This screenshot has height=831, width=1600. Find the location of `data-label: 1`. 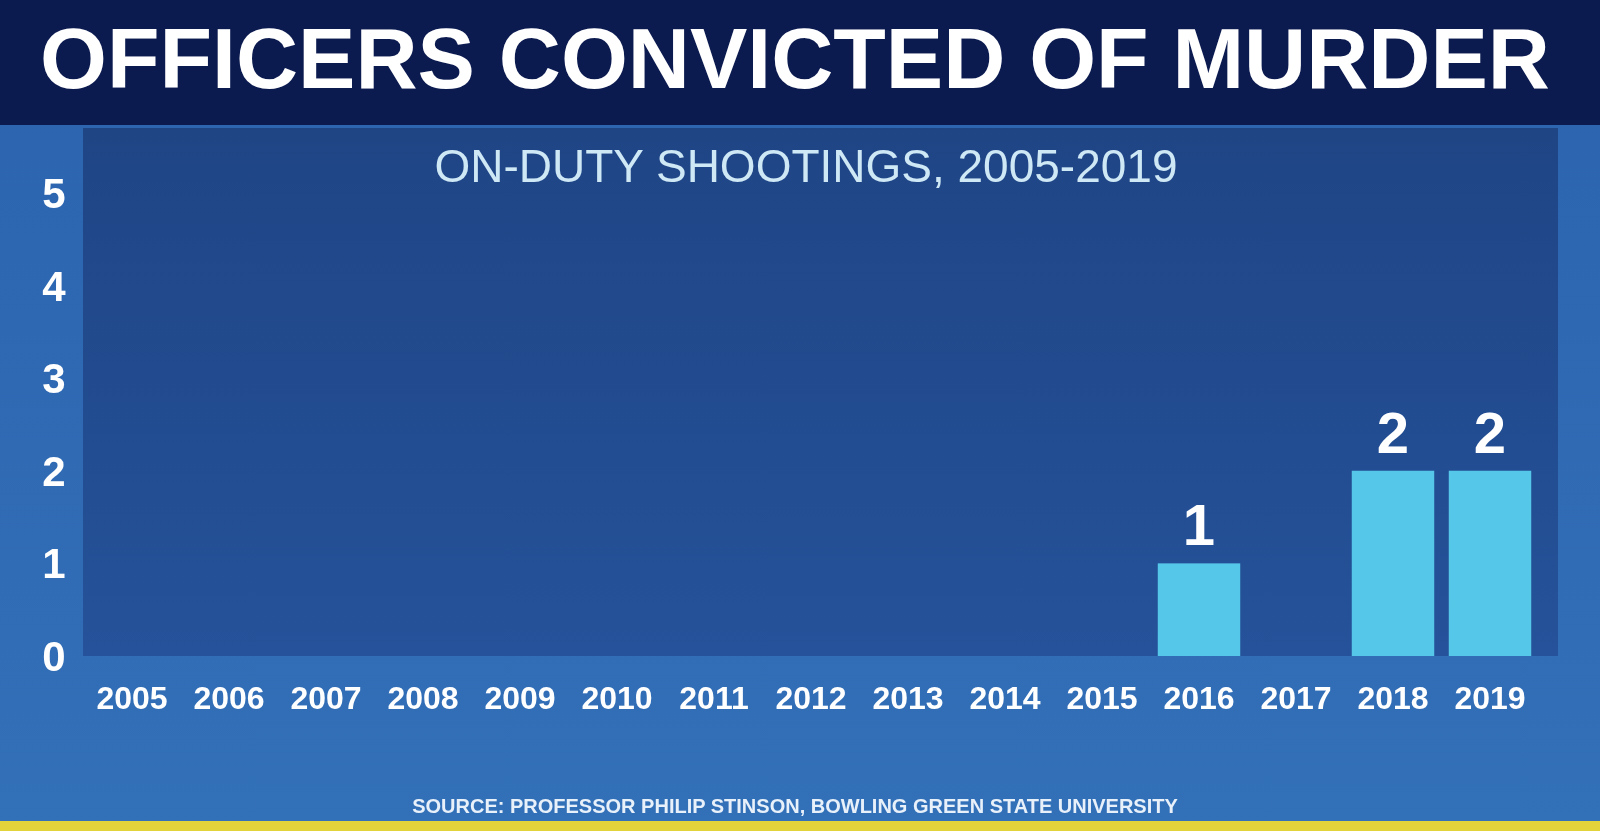

data-label: 1 is located at coordinates (1199, 525).